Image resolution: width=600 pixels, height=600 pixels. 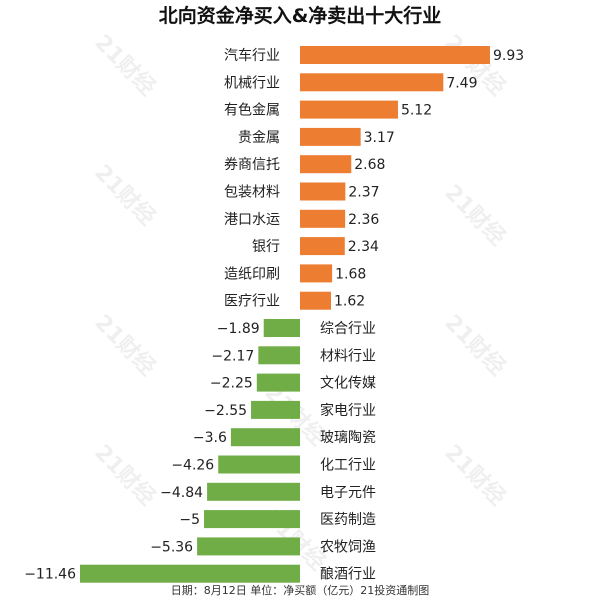 What do you see at coordinates (252, 83) in the screenshot?
I see `category-label: 机械行业` at bounding box center [252, 83].